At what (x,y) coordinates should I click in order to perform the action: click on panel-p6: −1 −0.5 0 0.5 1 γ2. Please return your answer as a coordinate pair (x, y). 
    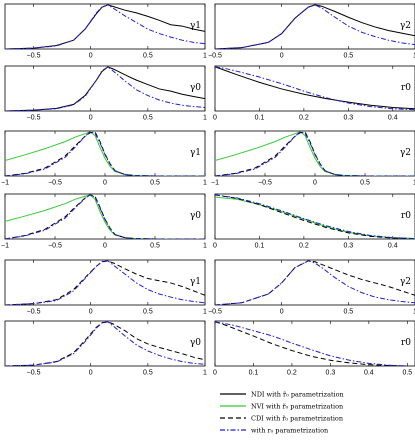
    Looking at the image, I should click on (313, 158).